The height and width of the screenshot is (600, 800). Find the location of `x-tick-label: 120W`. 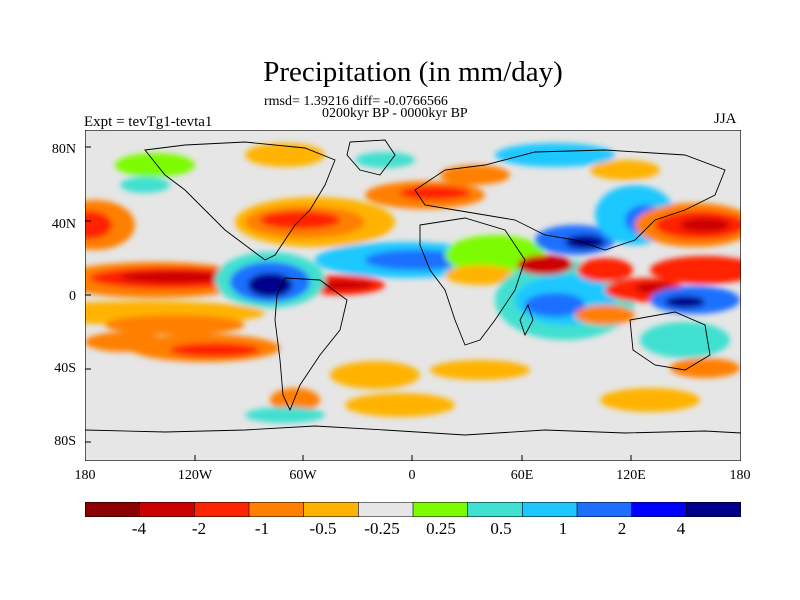

x-tick-label: 120W is located at coordinates (195, 475).